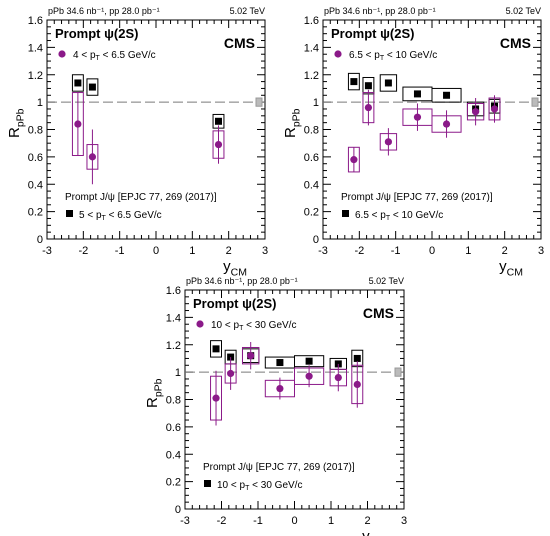 This screenshot has width=550, height=536. What do you see at coordinates (370, 215) in the screenshot?
I see `legend-label-jpsi-pre: 6.5 < p` at bounding box center [370, 215].